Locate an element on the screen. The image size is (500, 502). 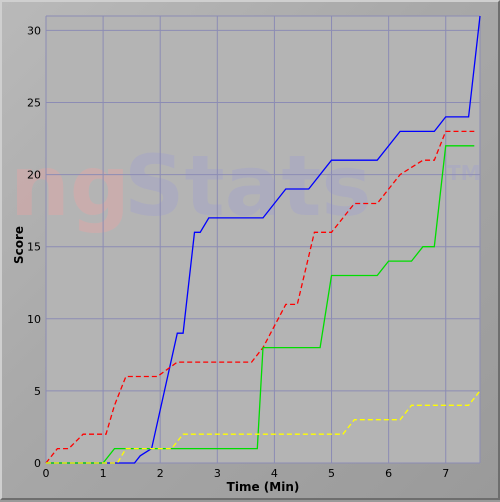
y-tick-label: 5 is located at coordinates (37, 391).